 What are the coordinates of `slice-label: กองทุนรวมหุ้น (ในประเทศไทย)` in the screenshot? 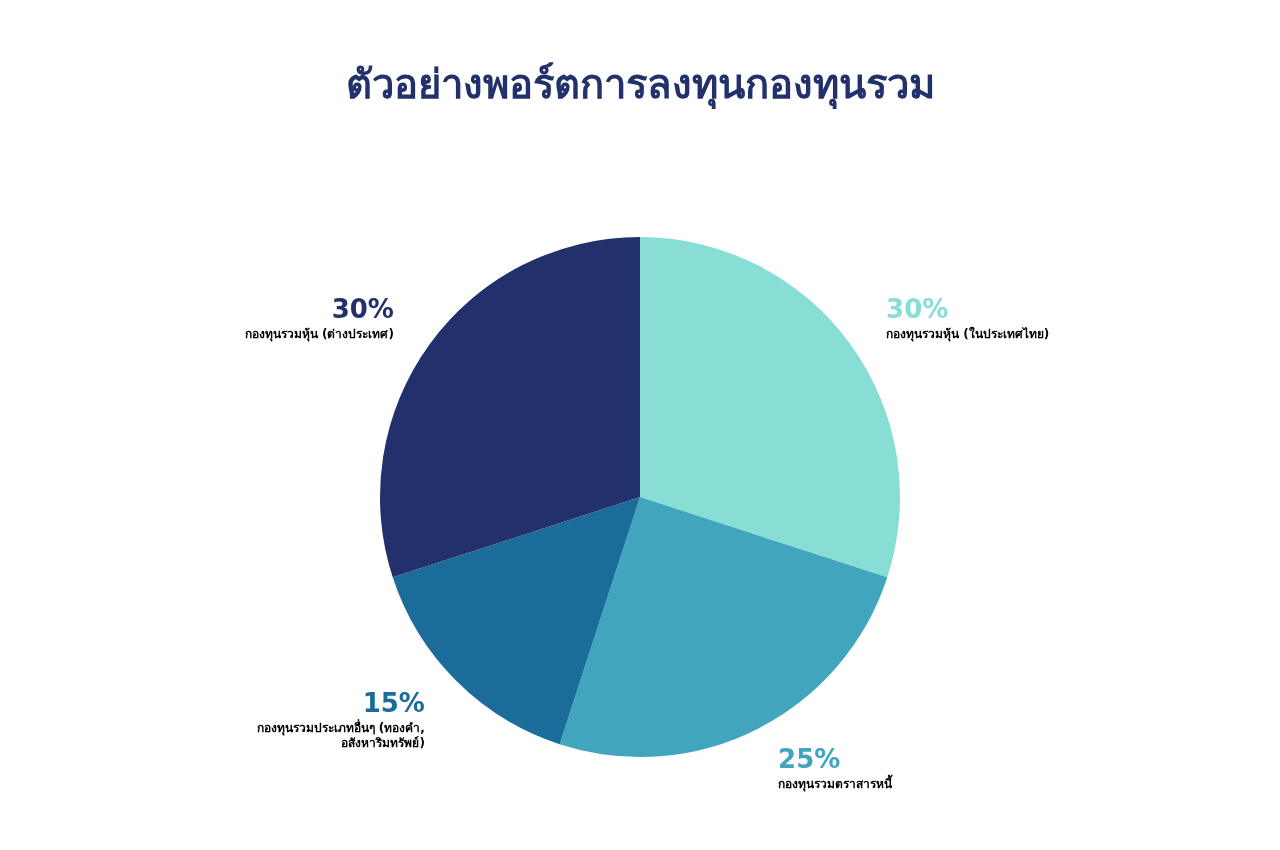 It's located at (968, 334).